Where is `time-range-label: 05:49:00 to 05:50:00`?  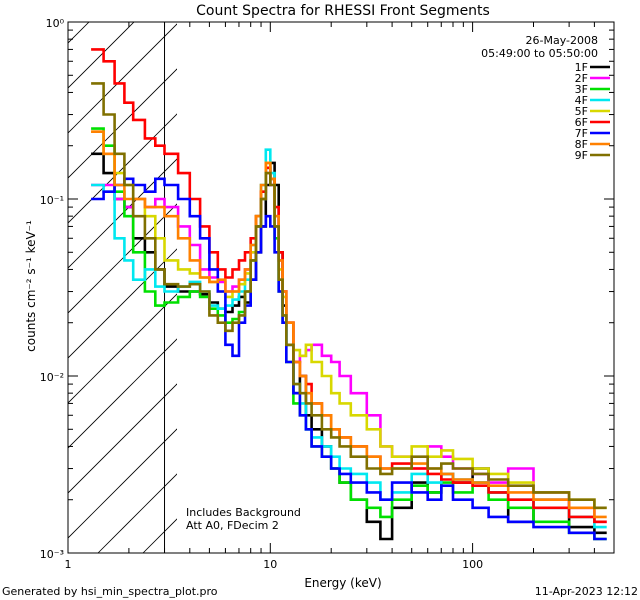 time-range-label: 05:49:00 to 05:50:00 is located at coordinates (539, 53).